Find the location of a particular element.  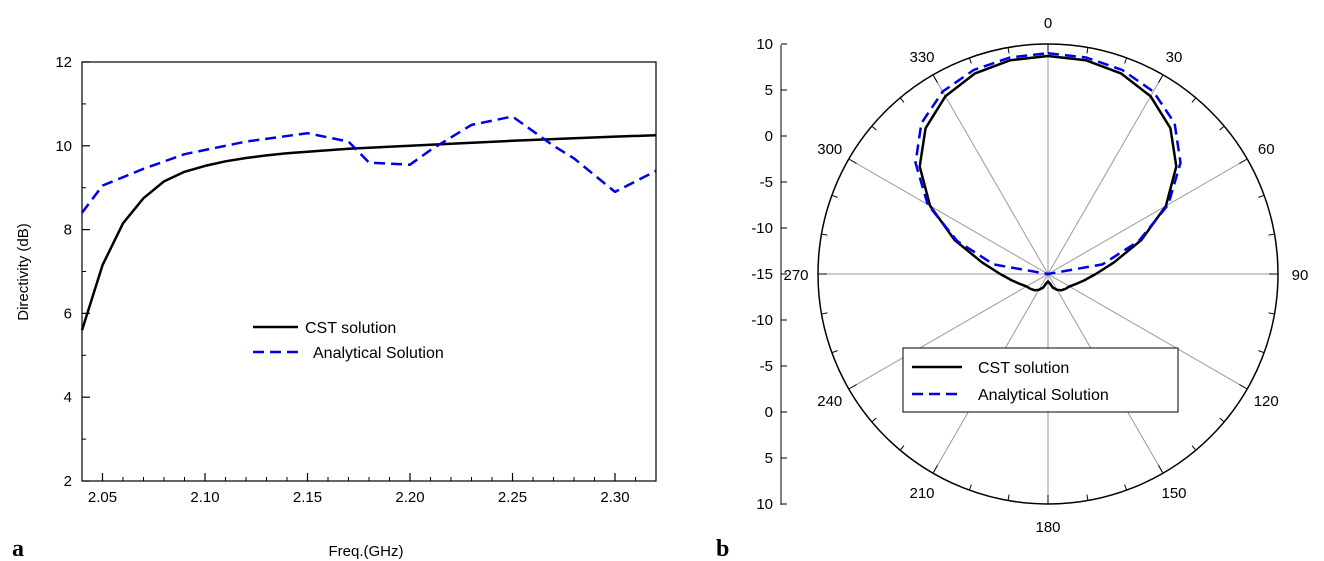

panel-b-legend-label-analytical: Analytical Solution is located at coordinates (1043, 395).